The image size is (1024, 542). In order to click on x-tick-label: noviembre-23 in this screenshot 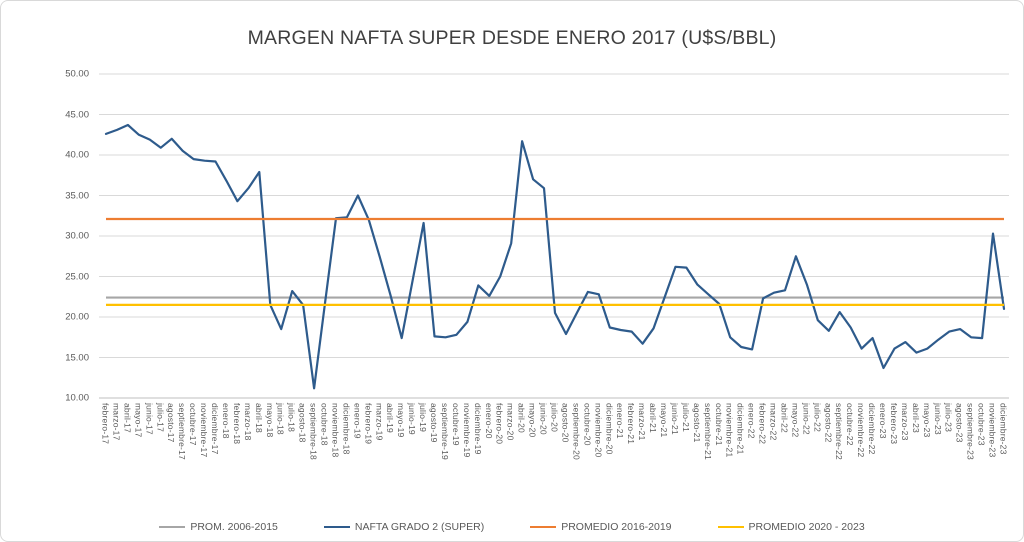, I will do `click(992, 430)`.